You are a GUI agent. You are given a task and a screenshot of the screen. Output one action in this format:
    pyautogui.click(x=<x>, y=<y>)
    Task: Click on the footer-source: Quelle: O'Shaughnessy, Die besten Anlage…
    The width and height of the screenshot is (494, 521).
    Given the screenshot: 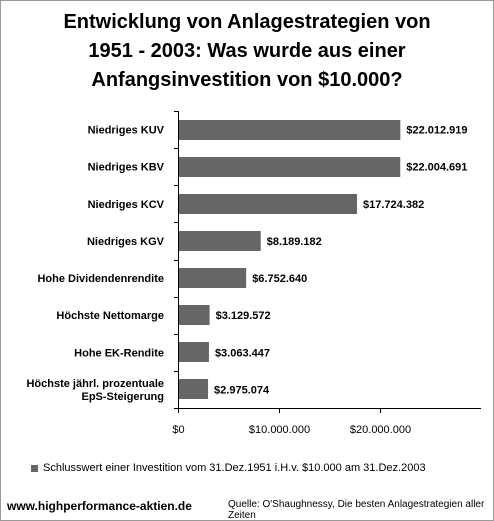 What is the action you would take?
    pyautogui.click(x=356, y=510)
    